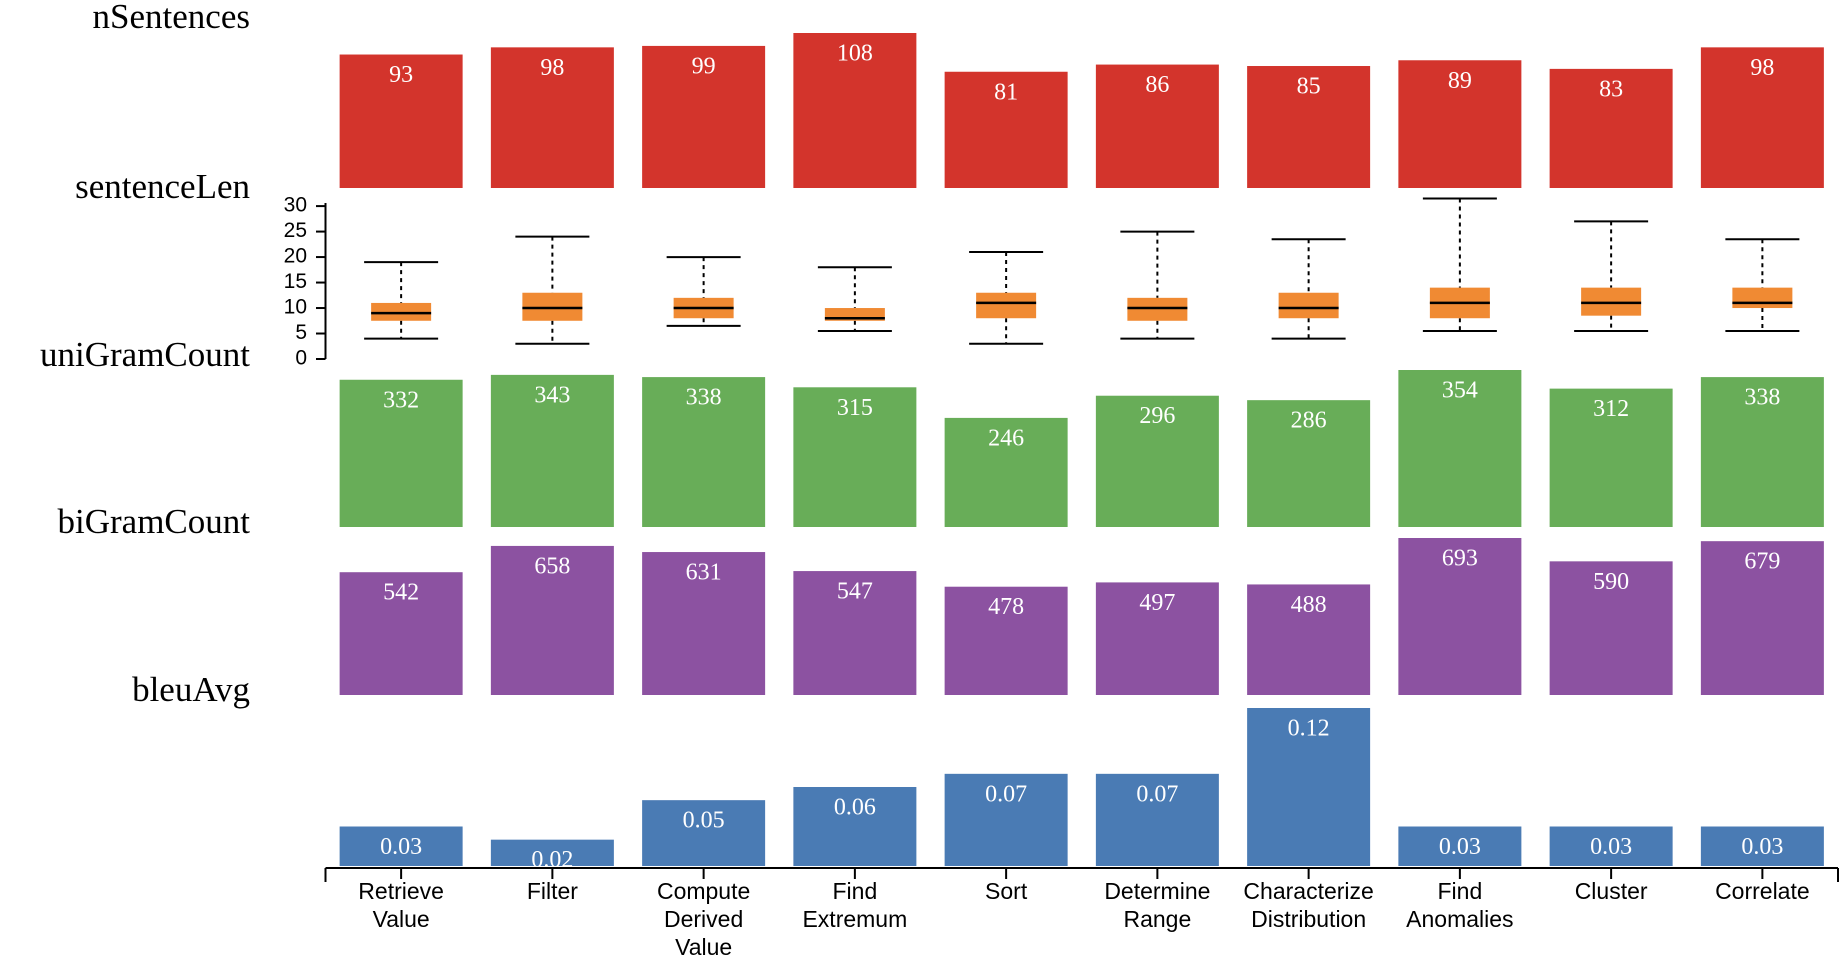  Describe the element at coordinates (854, 905) in the screenshot. I see `x-tick-label-3: Find Extremum` at that location.